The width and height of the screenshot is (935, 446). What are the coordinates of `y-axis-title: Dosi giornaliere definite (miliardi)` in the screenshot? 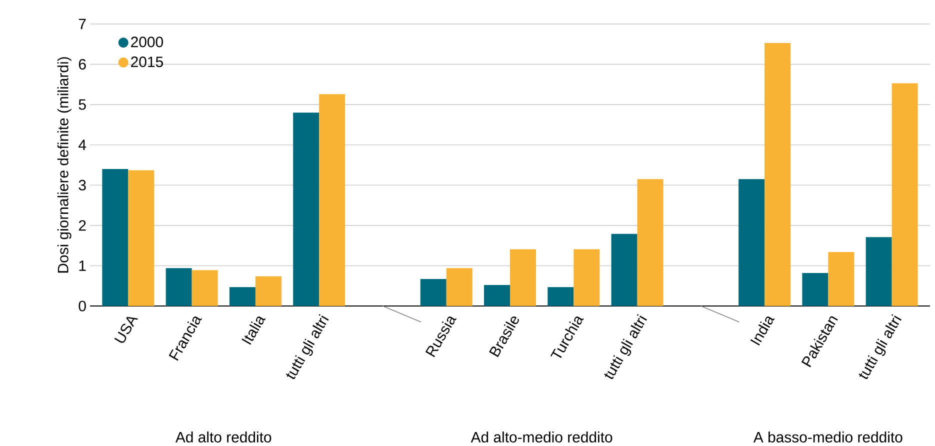 It's located at (64, 165).